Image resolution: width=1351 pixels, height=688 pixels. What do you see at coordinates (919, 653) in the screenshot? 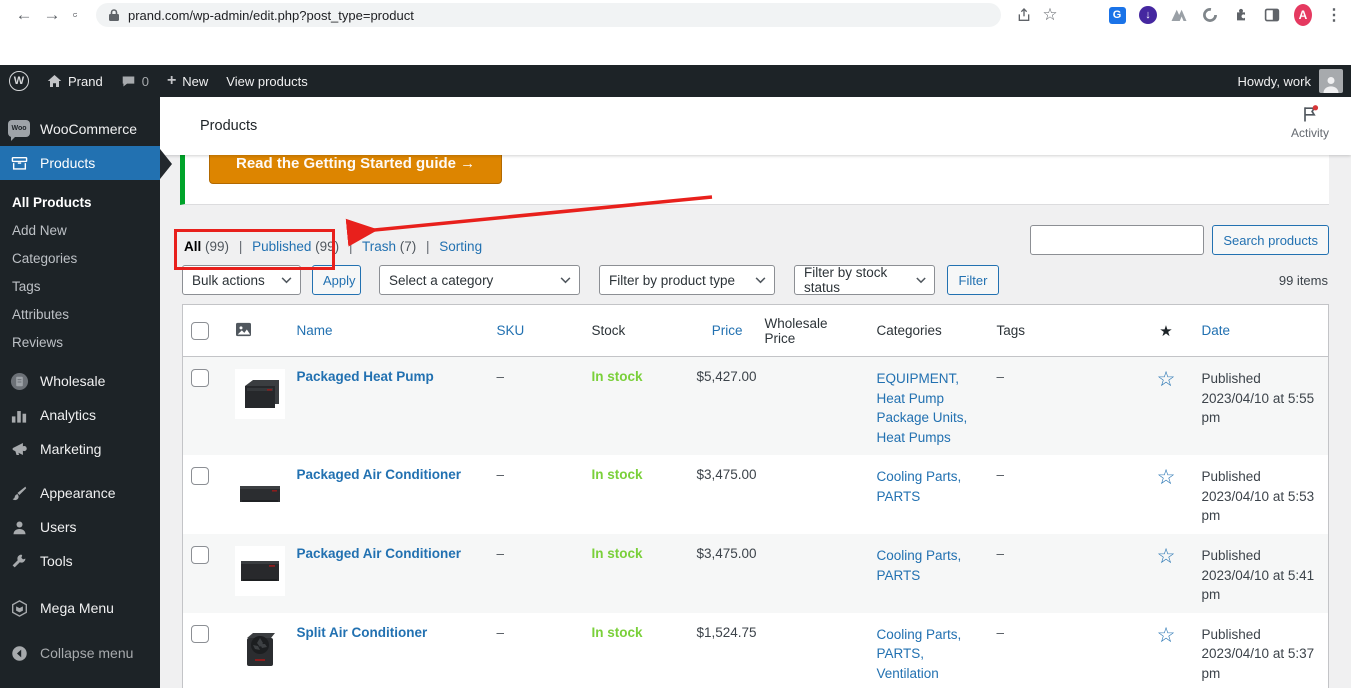
I see `category-links: Cooling Parts, PARTS, Ventilation` at bounding box center [919, 653].